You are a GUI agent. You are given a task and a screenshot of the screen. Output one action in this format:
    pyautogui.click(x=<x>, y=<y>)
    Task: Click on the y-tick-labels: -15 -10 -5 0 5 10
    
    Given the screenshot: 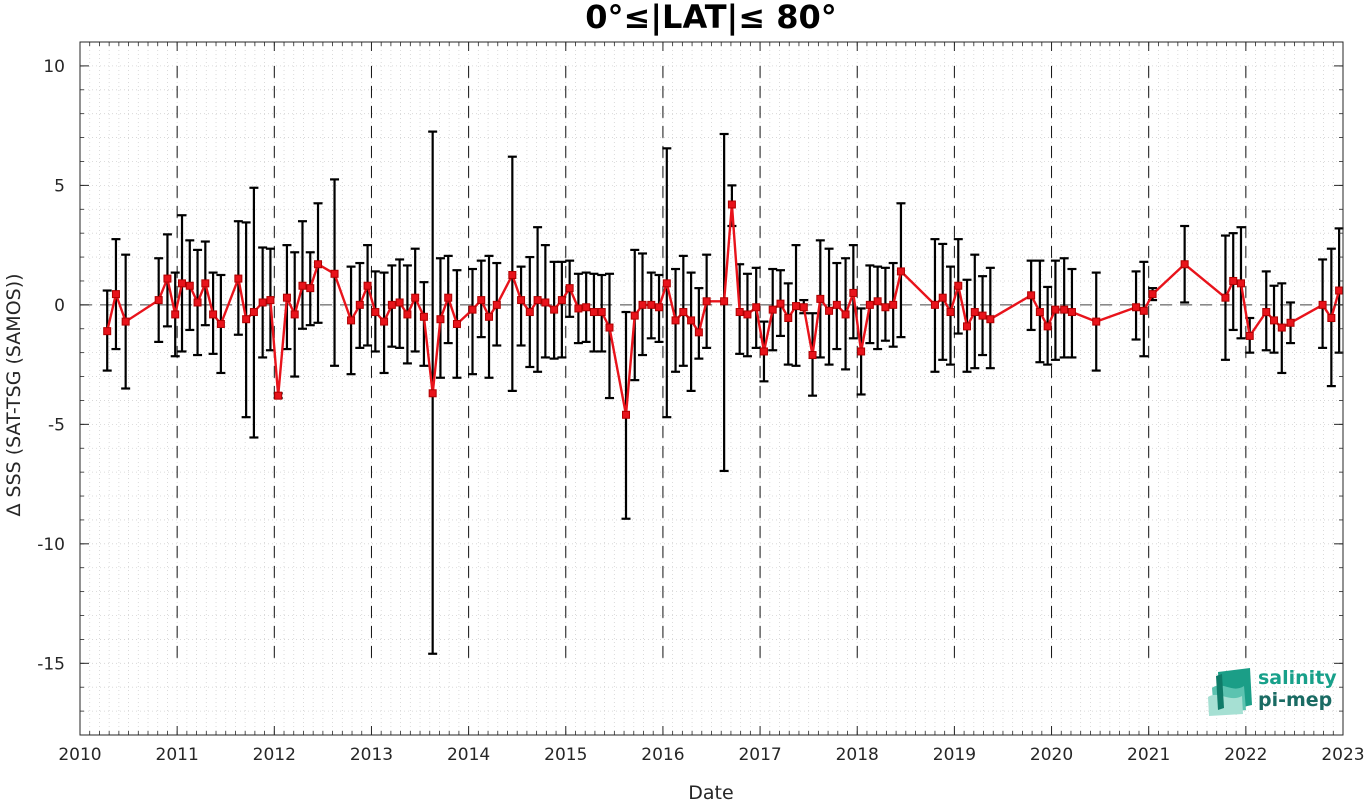 What is the action you would take?
    pyautogui.click(x=51, y=365)
    